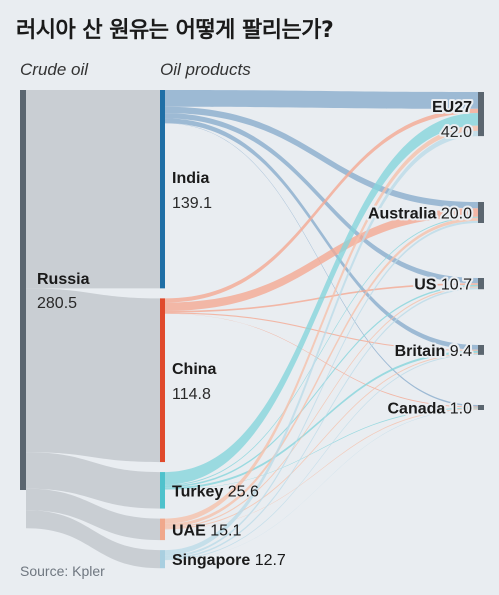  Describe the element at coordinates (321, 448) in the screenshot. I see `flow-turkey-to-canada` at that location.